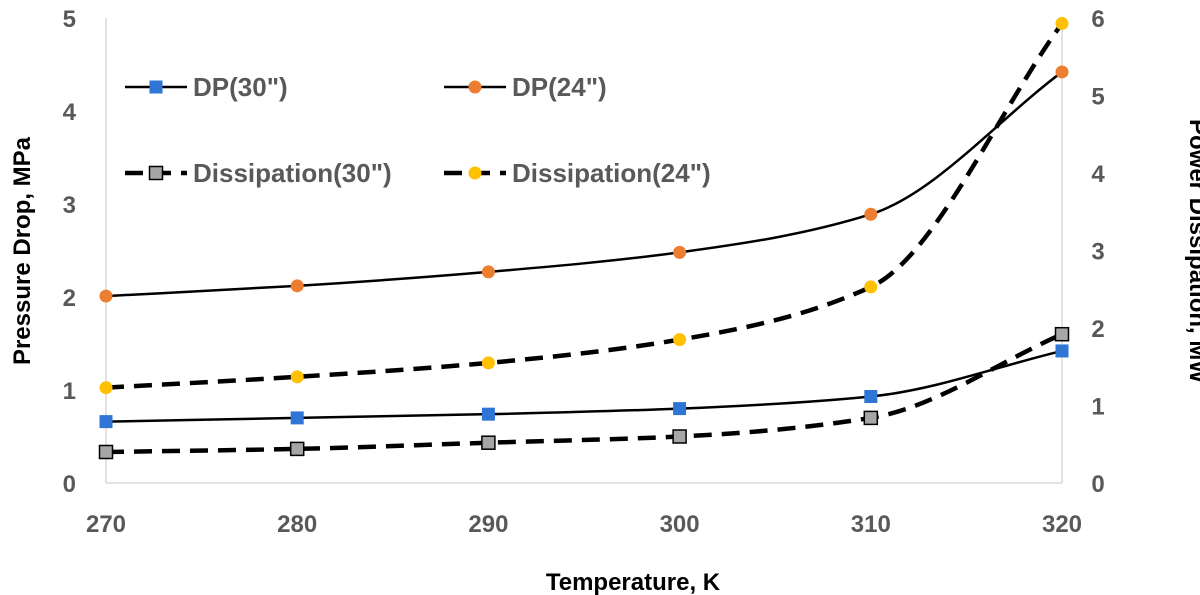 Image resolution: width=1200 pixels, height=595 pixels. Describe the element at coordinates (680, 524) in the screenshot. I see `x-tick-label: 300` at that location.